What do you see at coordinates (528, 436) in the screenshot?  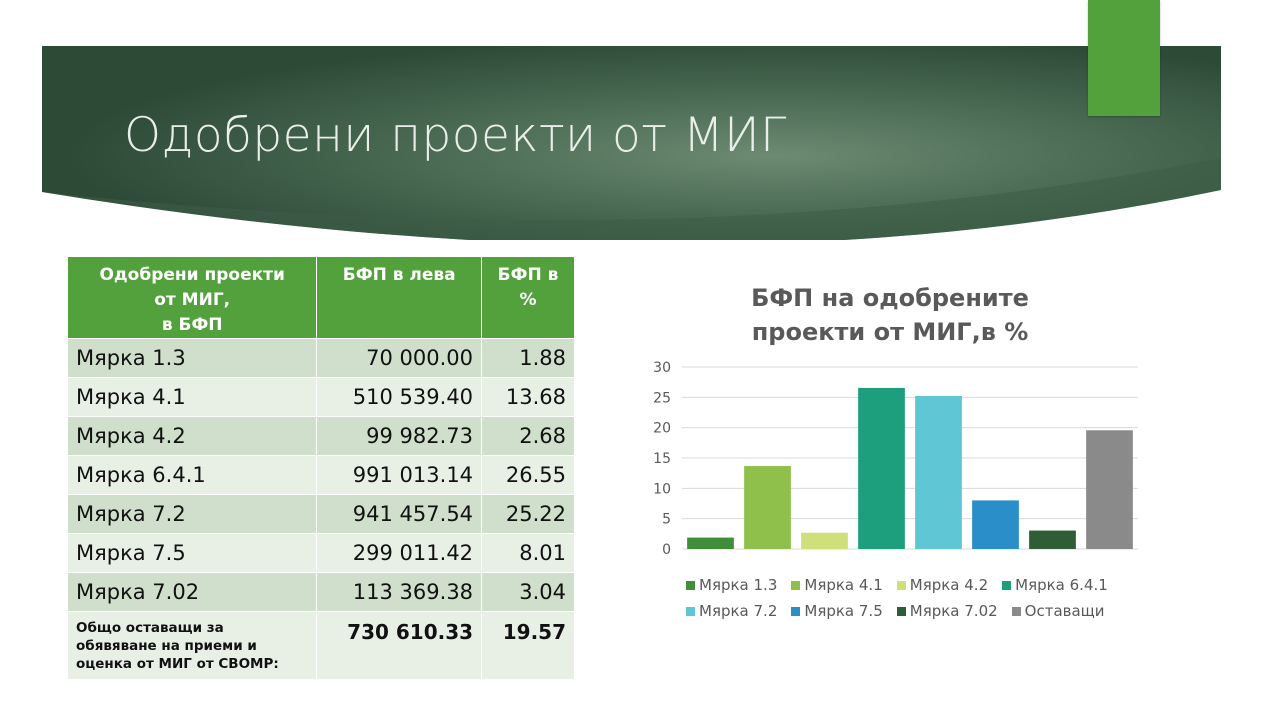 I see `row-percent: 2.68` at bounding box center [528, 436].